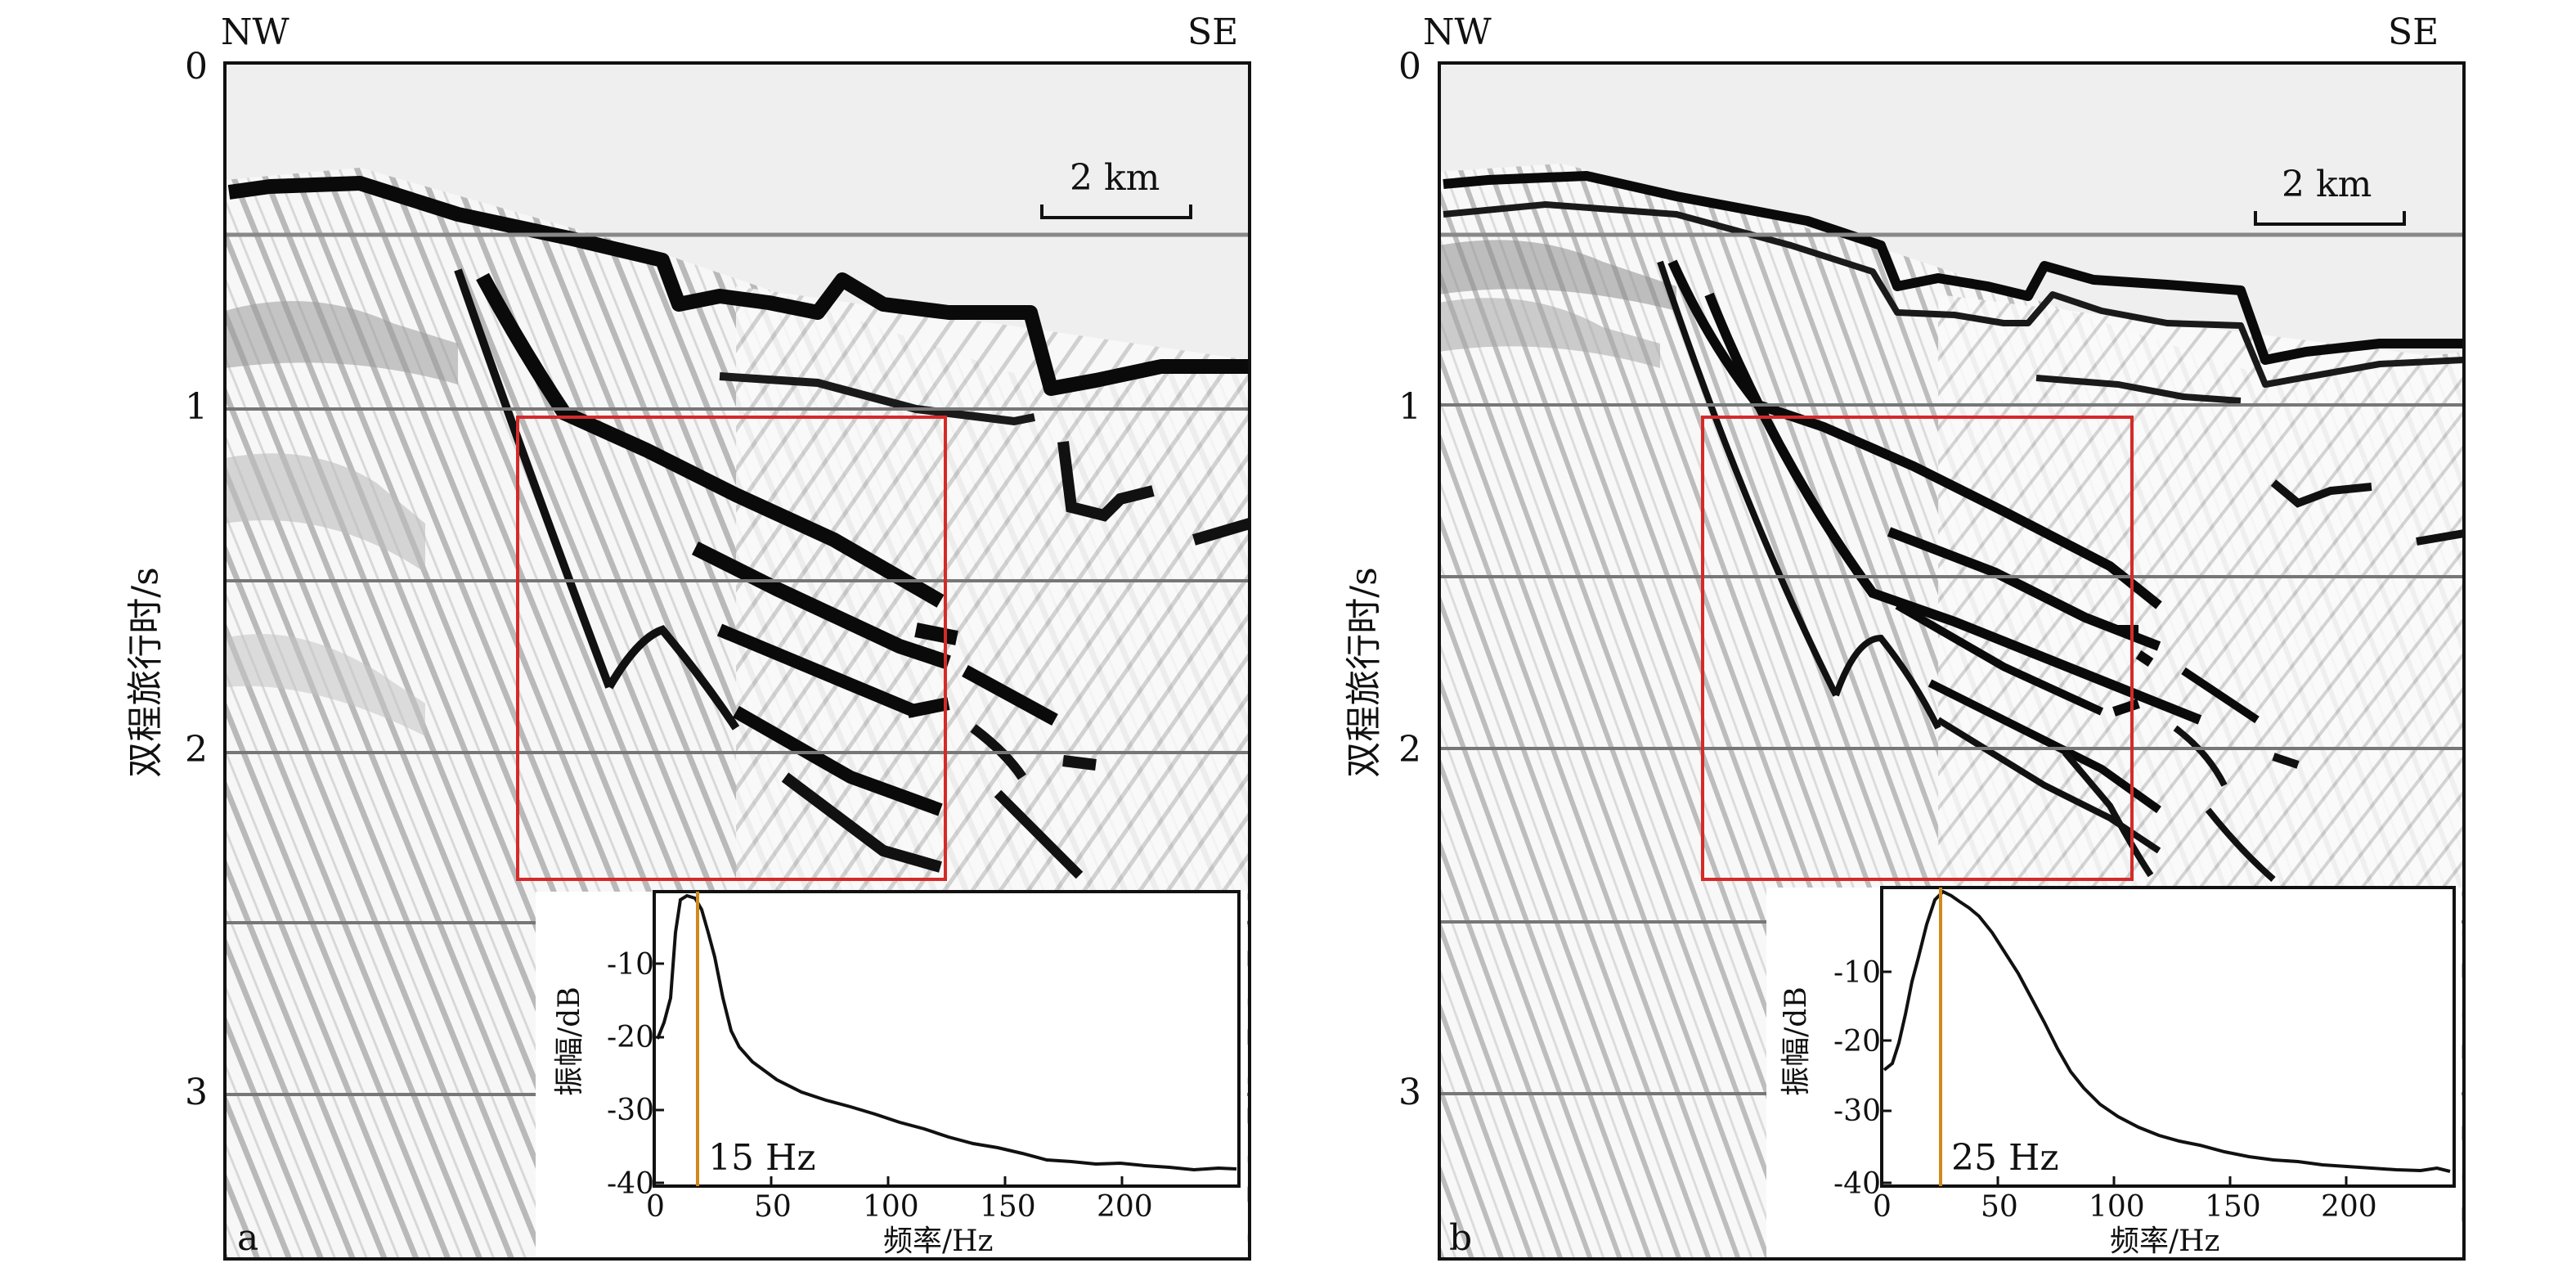  I want to click on spectrum-curve-a, so click(946, 1032).